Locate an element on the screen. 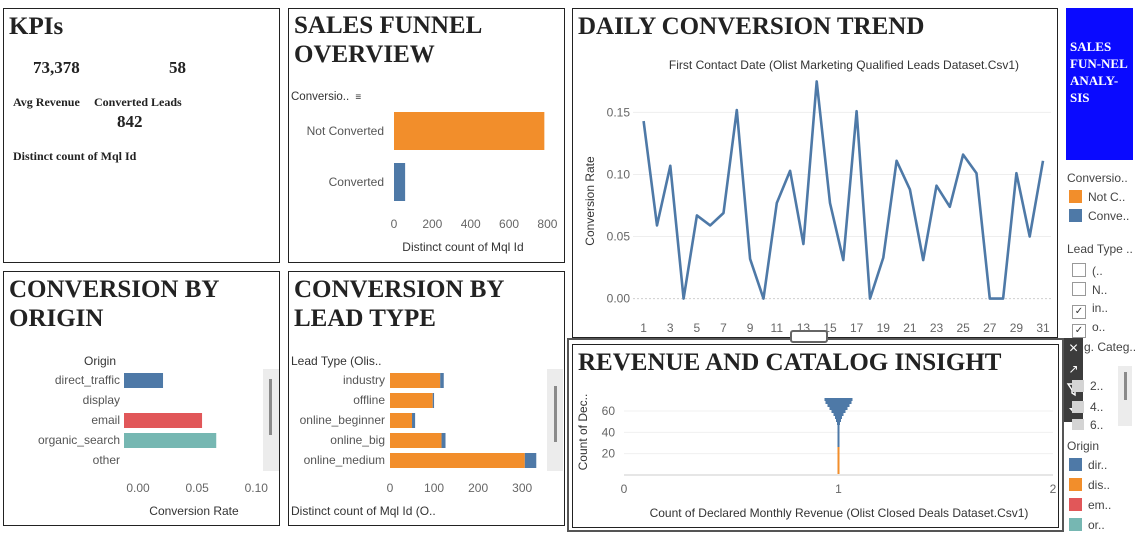  legend-converted: Conve.. is located at coordinates (1099, 216).